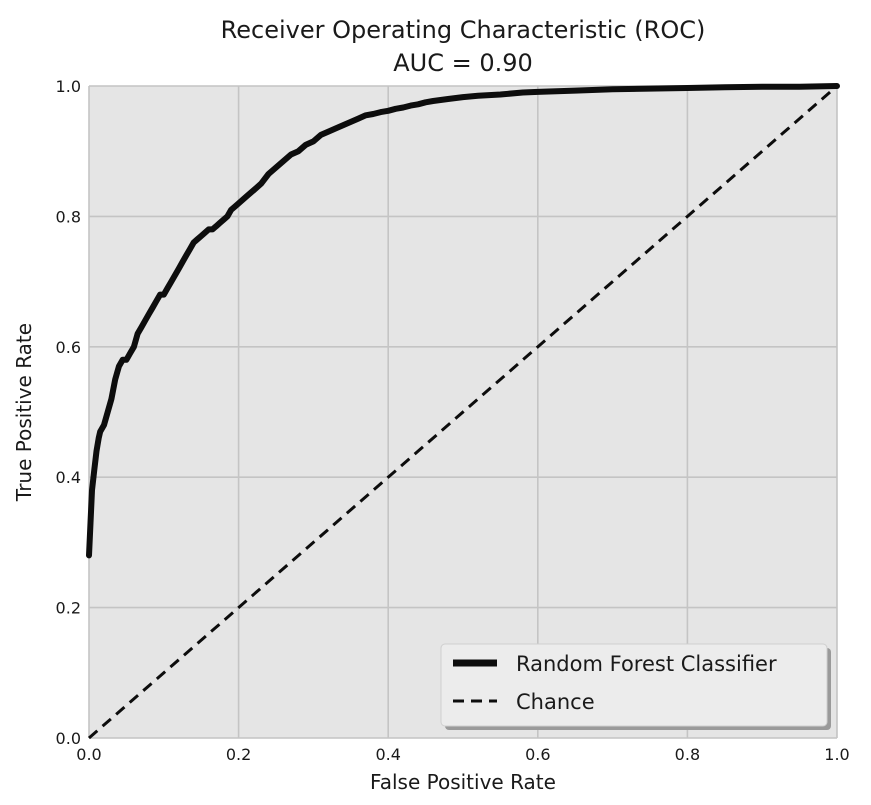 The image size is (871, 805). What do you see at coordinates (646, 664) in the screenshot?
I see `legend-label-random-forest: Random Forest Classifier` at bounding box center [646, 664].